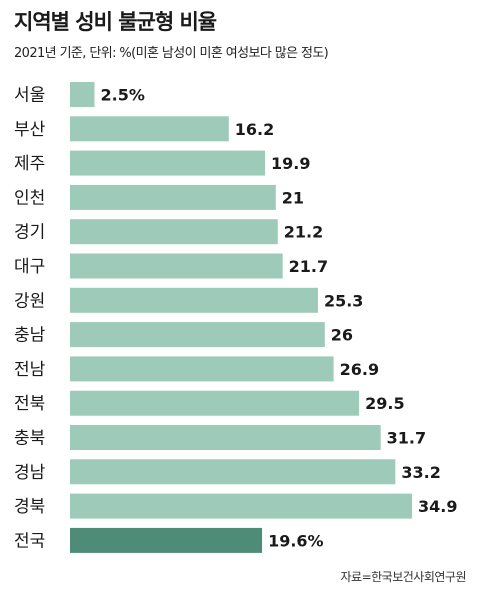  Describe the element at coordinates (29, 439) in the screenshot. I see `category-label: 충북` at that location.